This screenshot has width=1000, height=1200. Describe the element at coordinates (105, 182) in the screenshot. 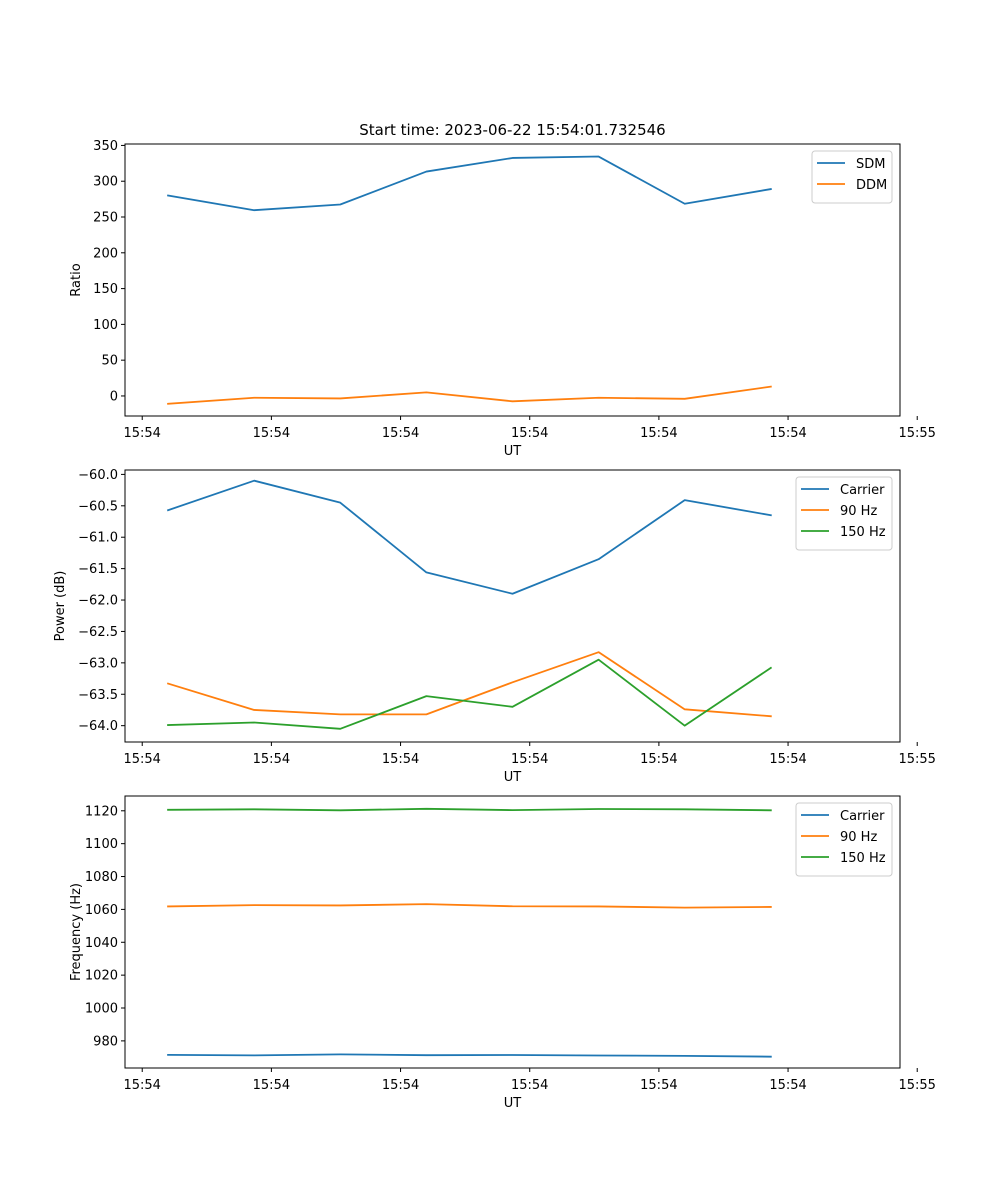

I see `y-tick-label: 300` at that location.